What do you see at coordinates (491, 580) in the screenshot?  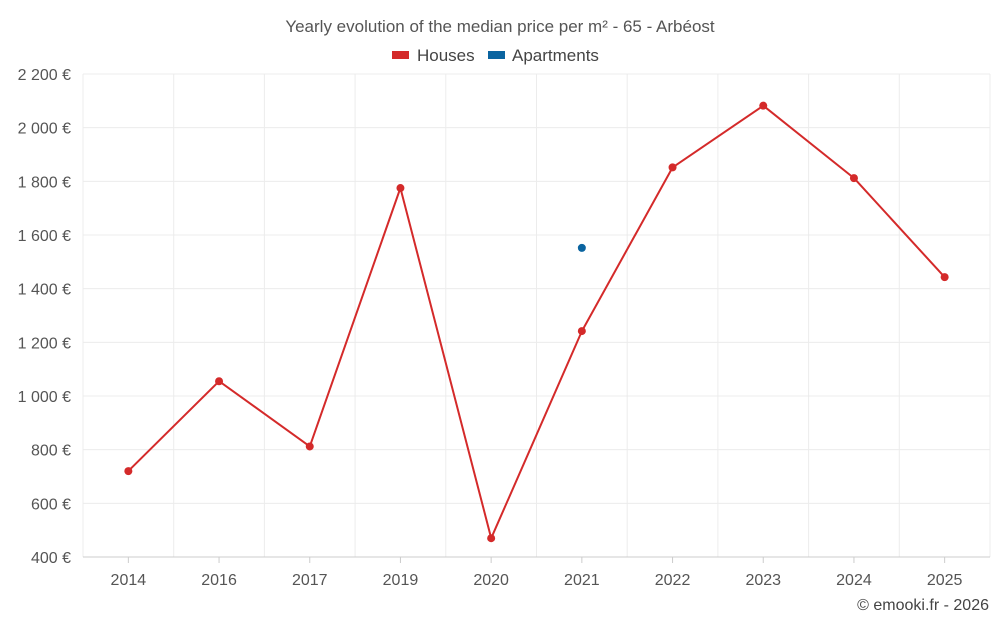 I see `x-tick-label: 2020` at bounding box center [491, 580].